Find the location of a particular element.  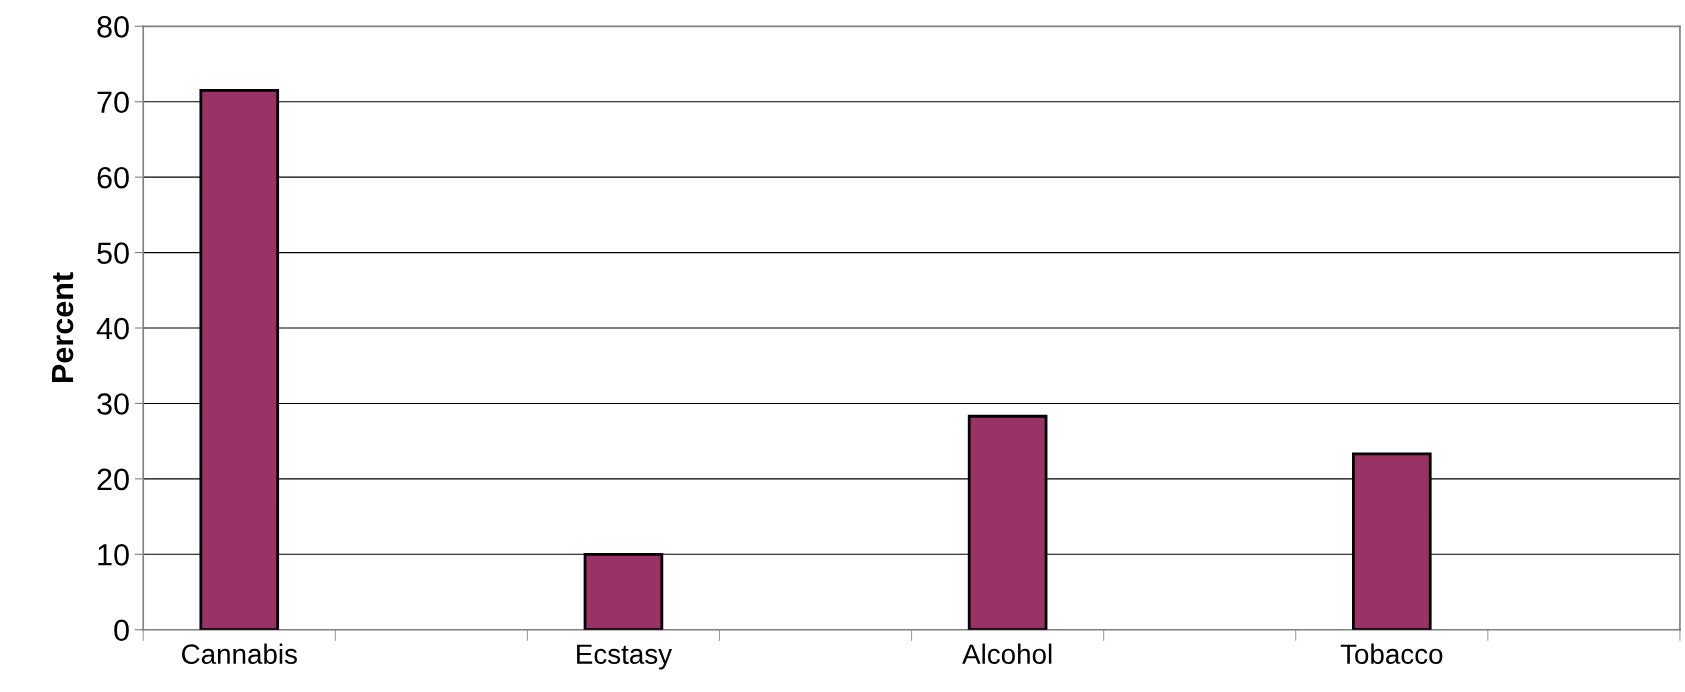

y-tick-label: 40 is located at coordinates (112, 328).